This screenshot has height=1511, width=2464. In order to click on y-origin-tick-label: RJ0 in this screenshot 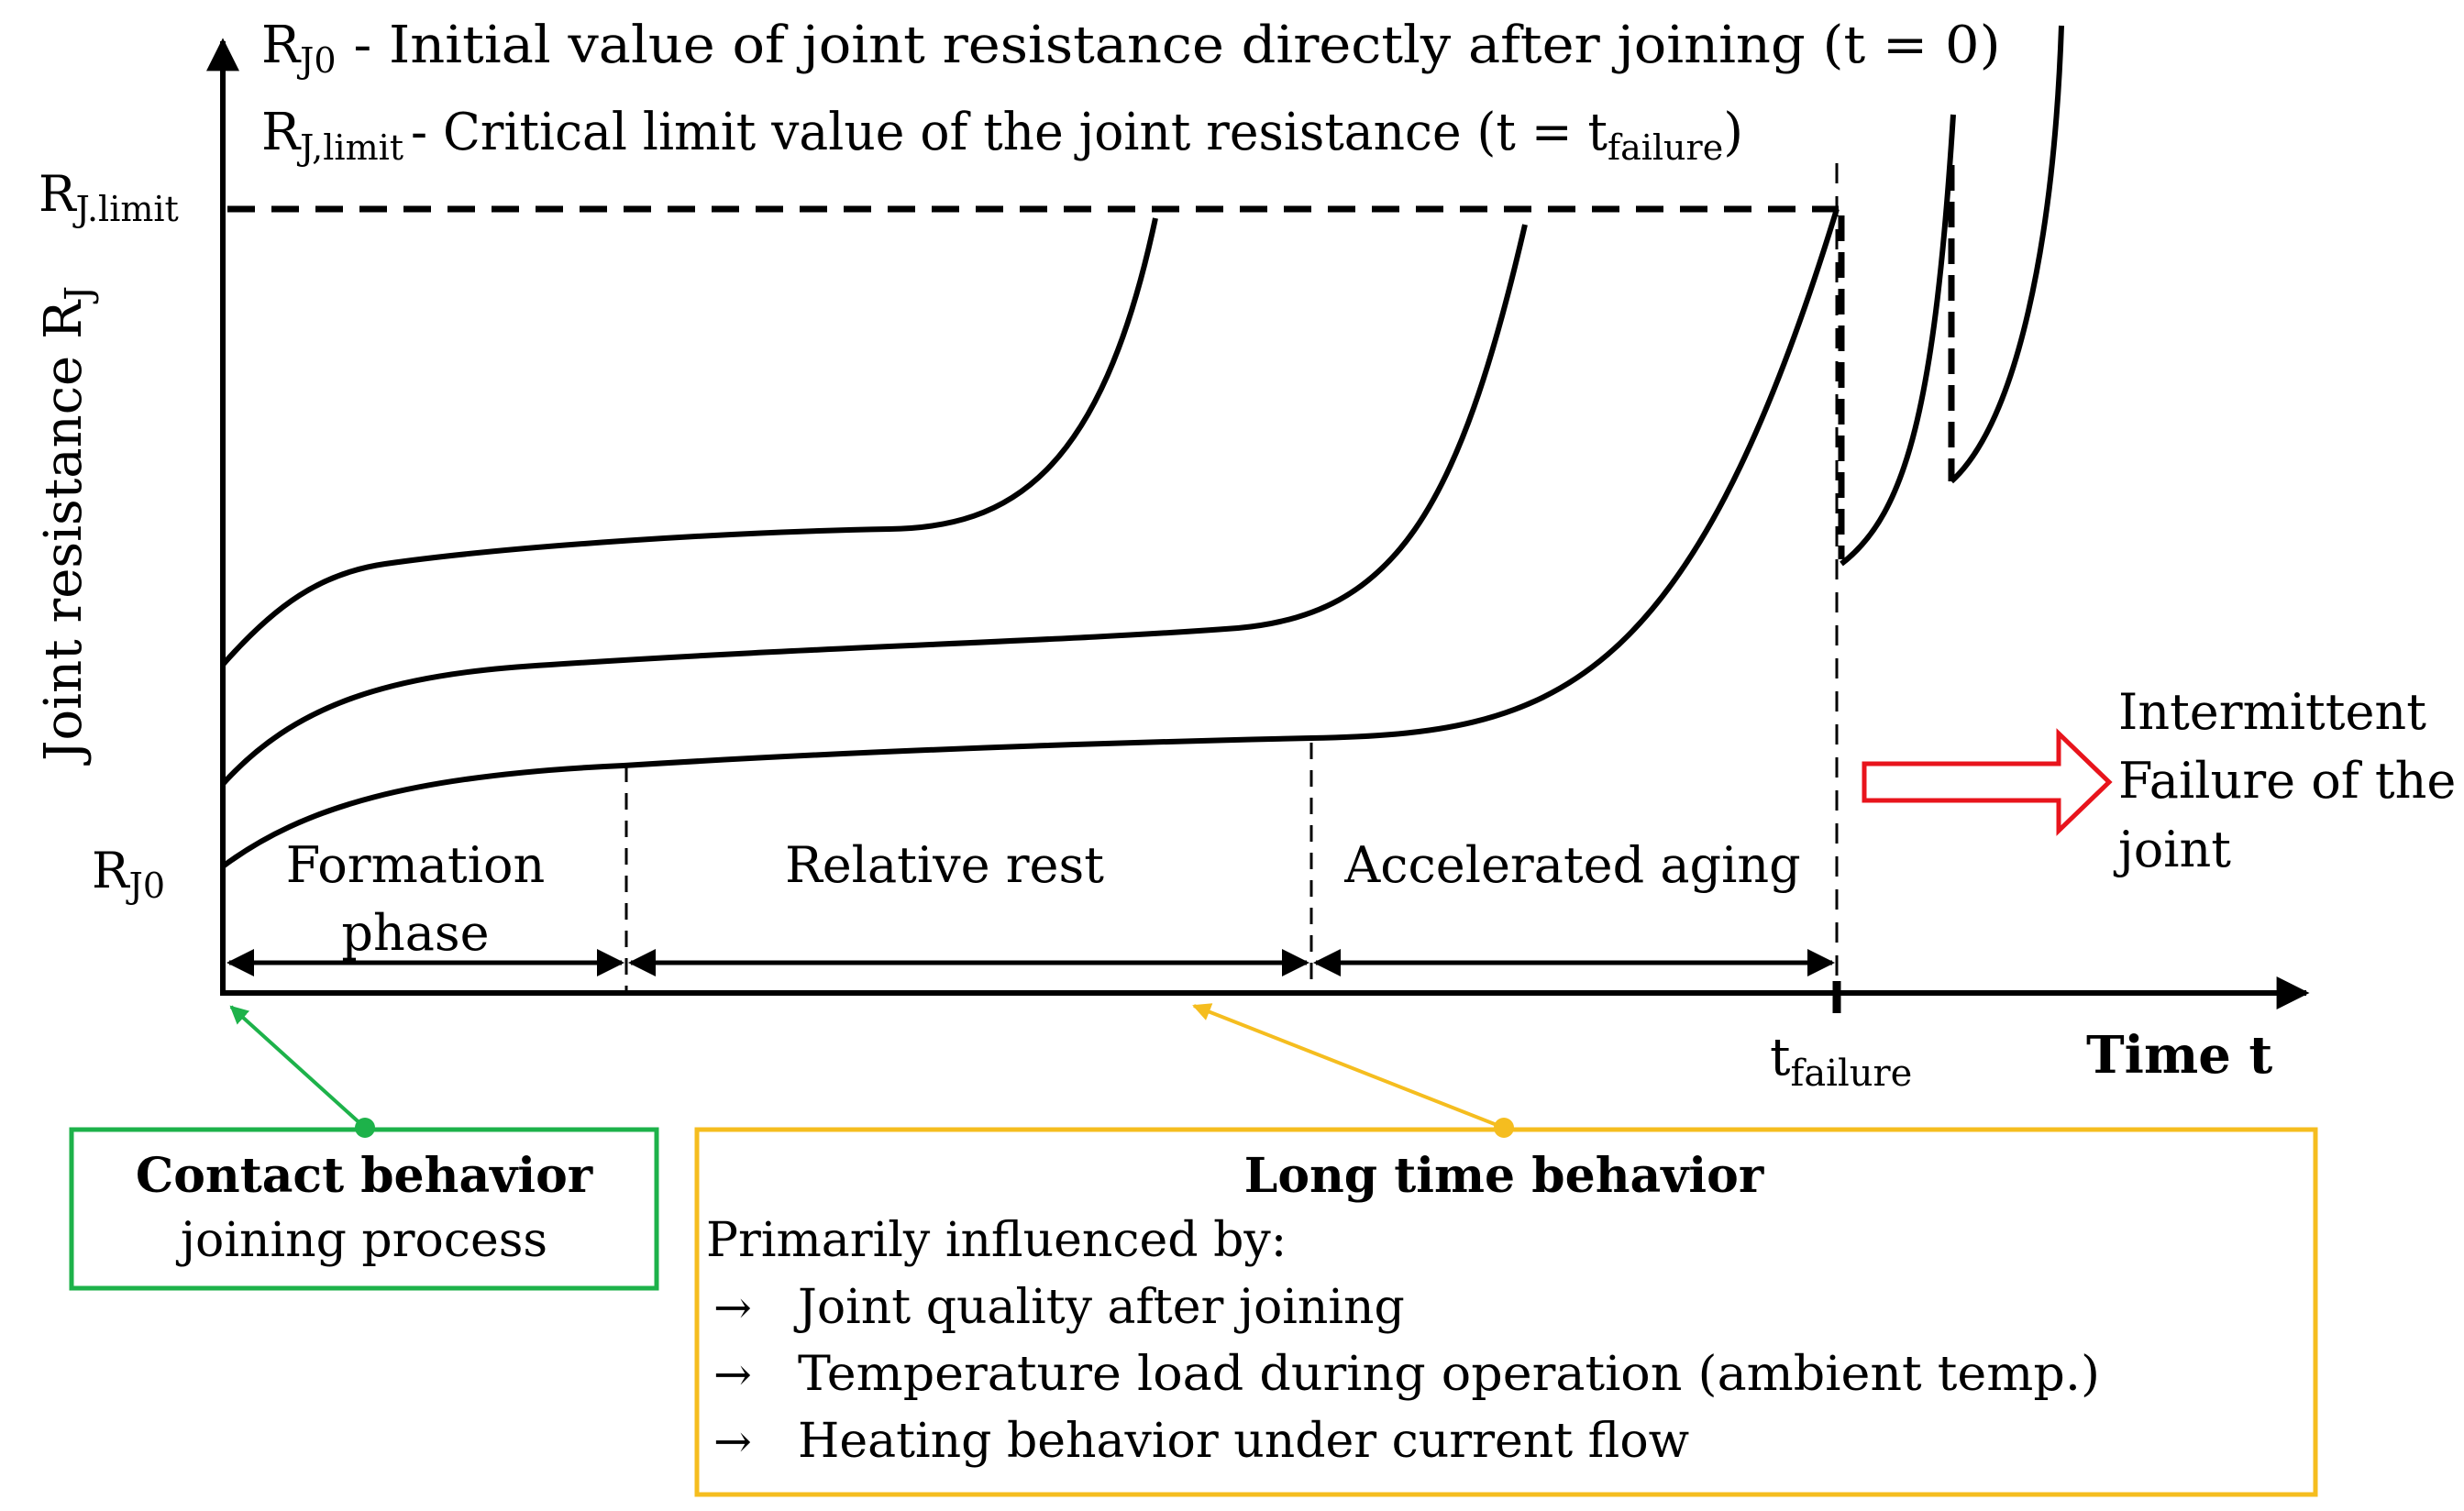, I will do `click(128, 874)`.